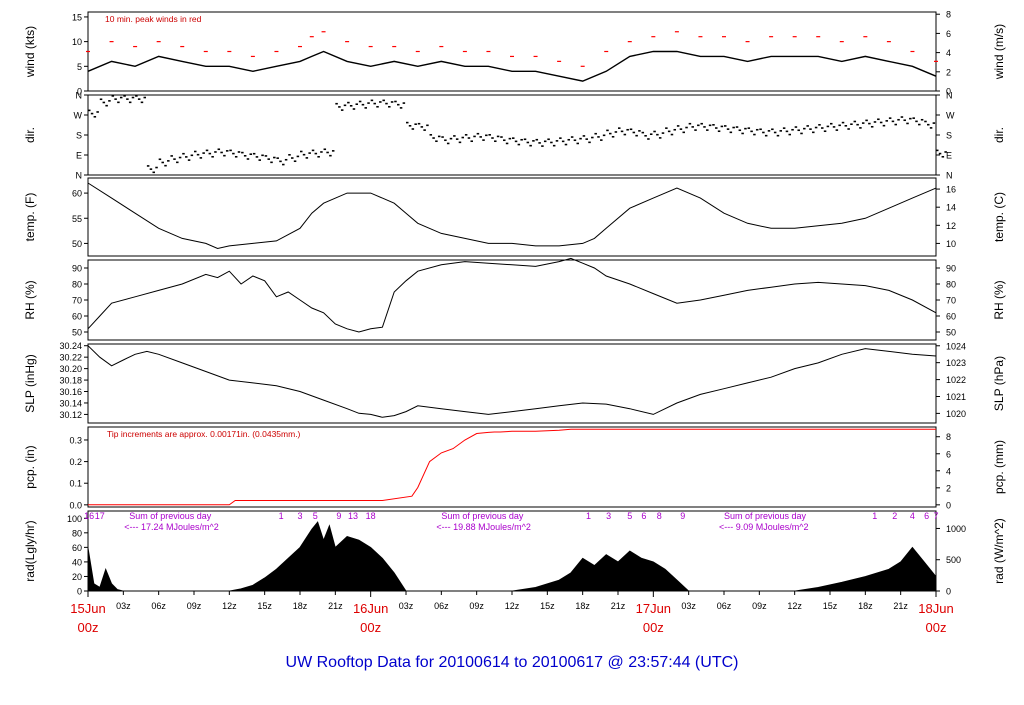 Image resolution: width=1024 pixels, height=705 pixels. I want to click on rad-hour-label: 13, so click(353, 516).